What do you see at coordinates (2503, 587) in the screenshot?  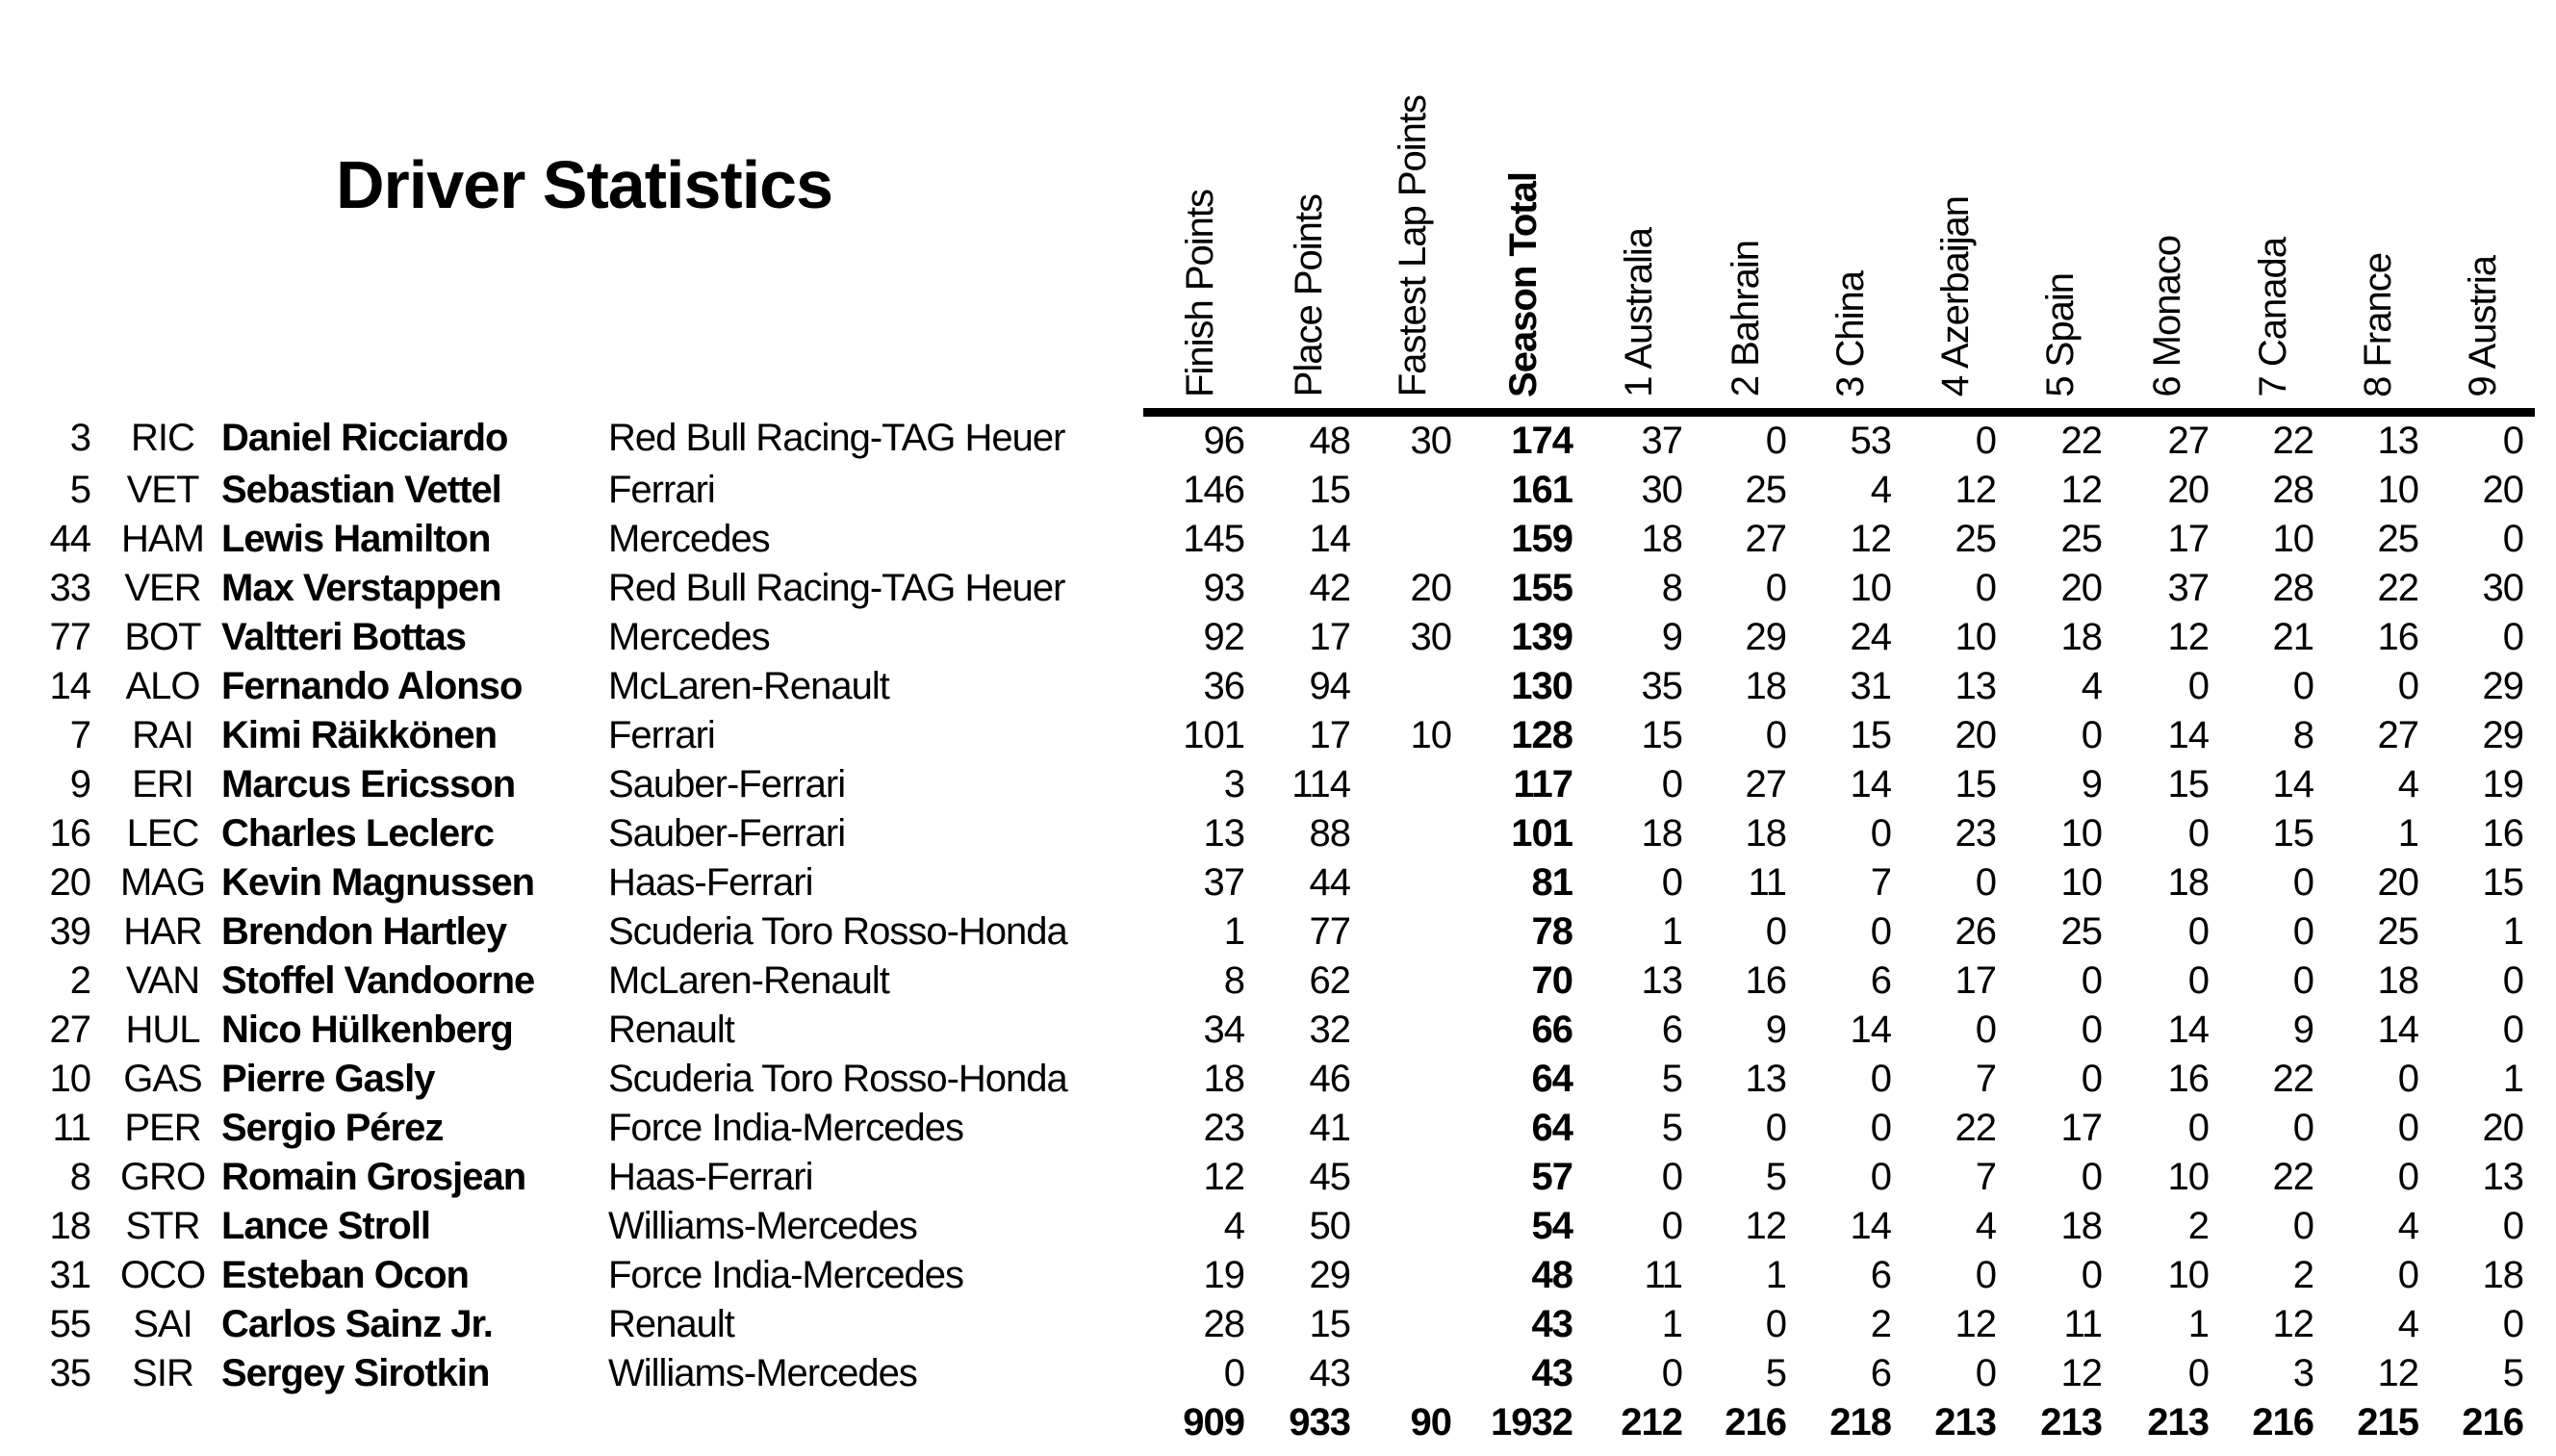 I see `race-points-value: 30` at bounding box center [2503, 587].